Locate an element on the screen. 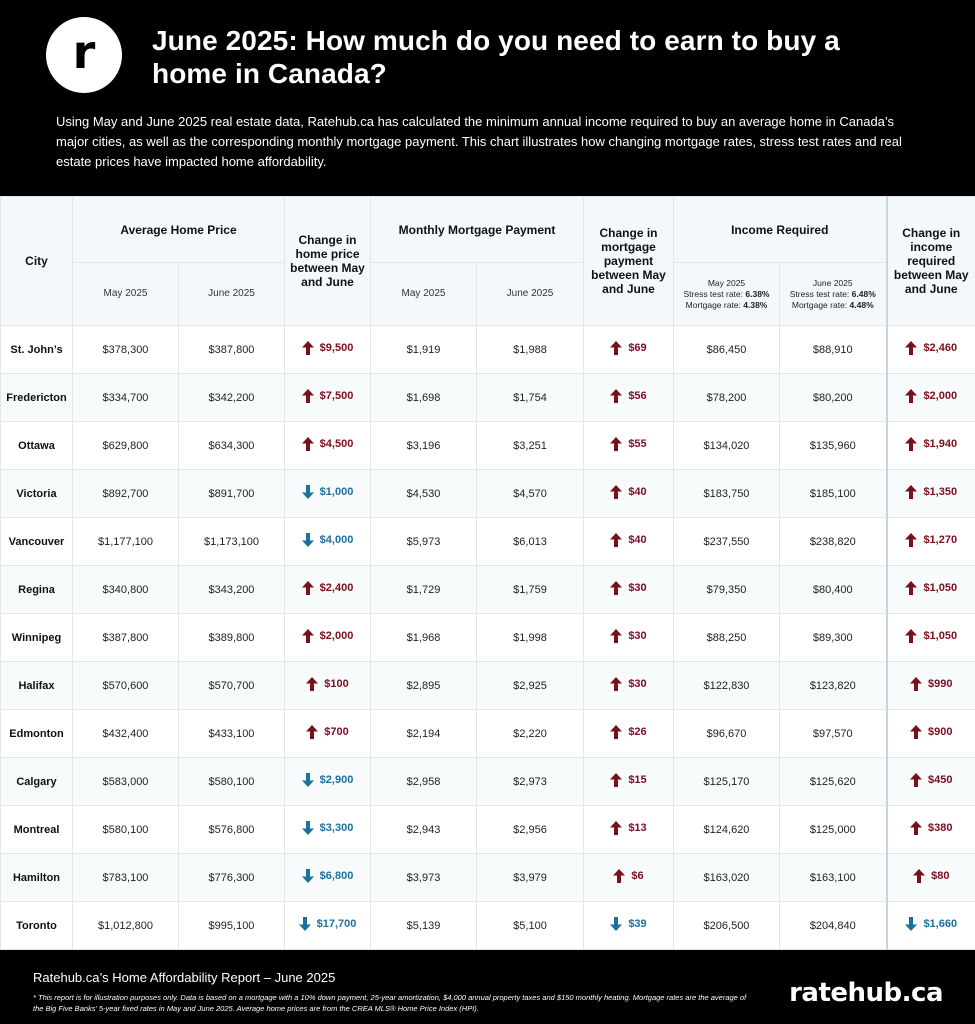 Image resolution: width=975 pixels, height=1024 pixels. payment-june-cell: $2,220 is located at coordinates (530, 733).